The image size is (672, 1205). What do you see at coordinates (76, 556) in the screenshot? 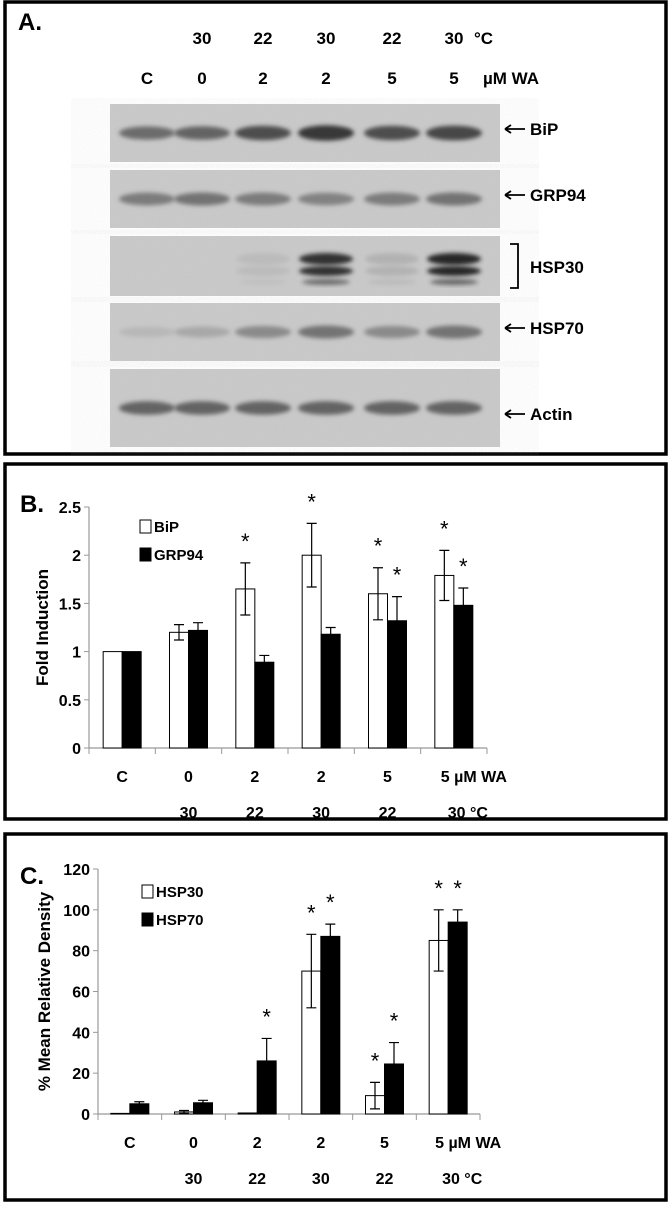
I see `y-tick-label: 2` at bounding box center [76, 556].